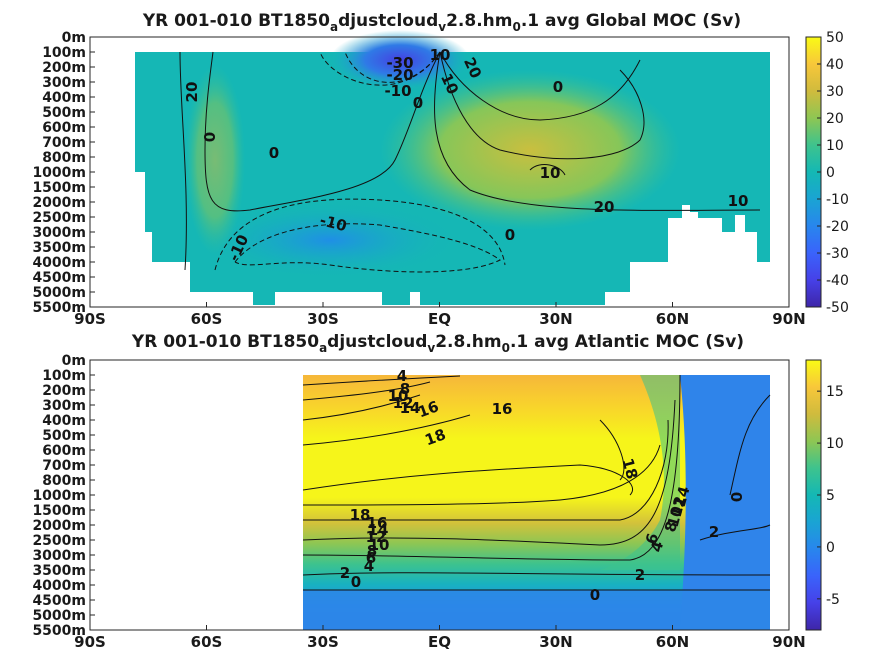  What do you see at coordinates (833, 600) in the screenshot?
I see `colorbar-tick-label: -5` at bounding box center [833, 600].